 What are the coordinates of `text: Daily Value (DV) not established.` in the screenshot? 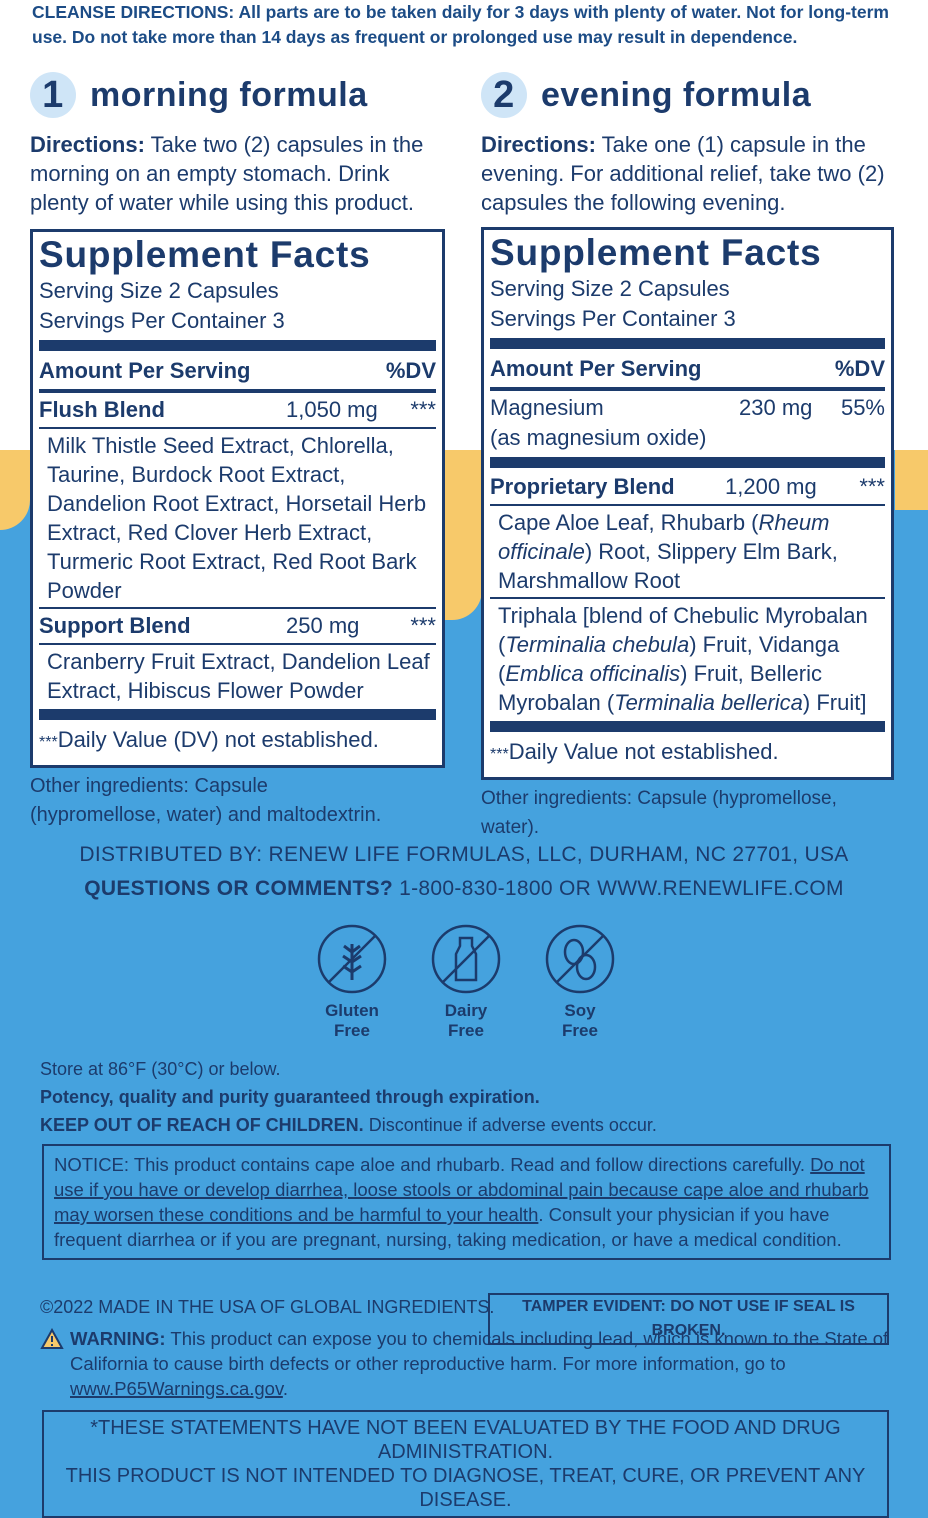 It's located at (218, 739).